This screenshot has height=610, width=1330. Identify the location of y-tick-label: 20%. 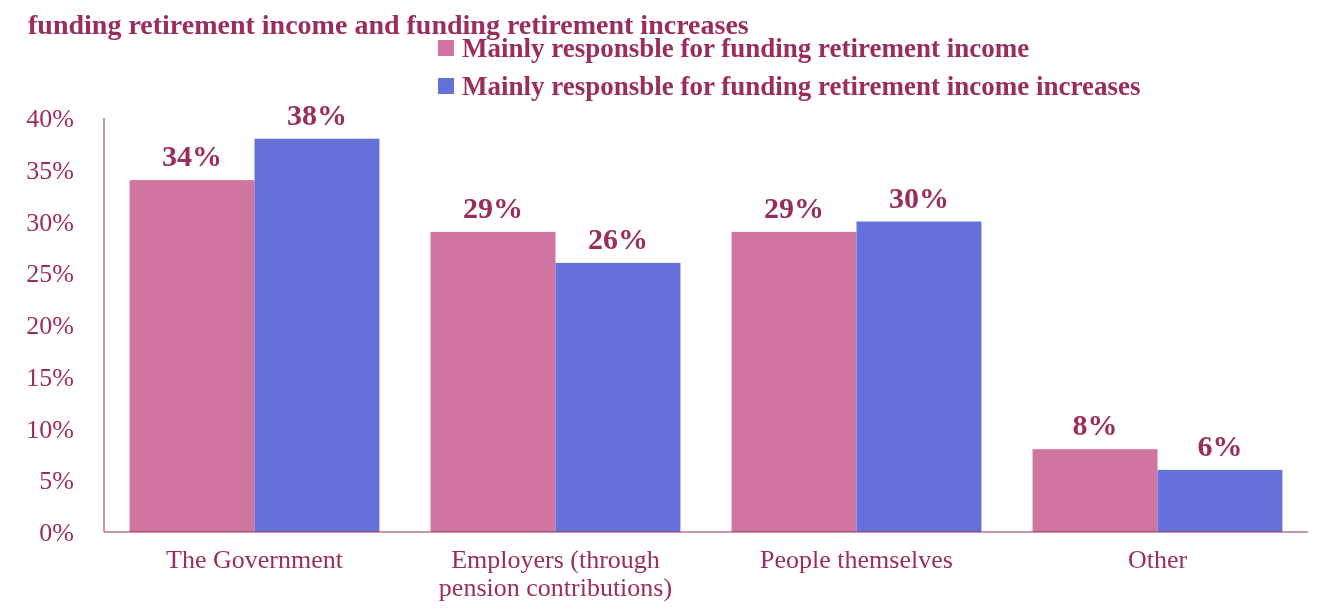
(50, 326).